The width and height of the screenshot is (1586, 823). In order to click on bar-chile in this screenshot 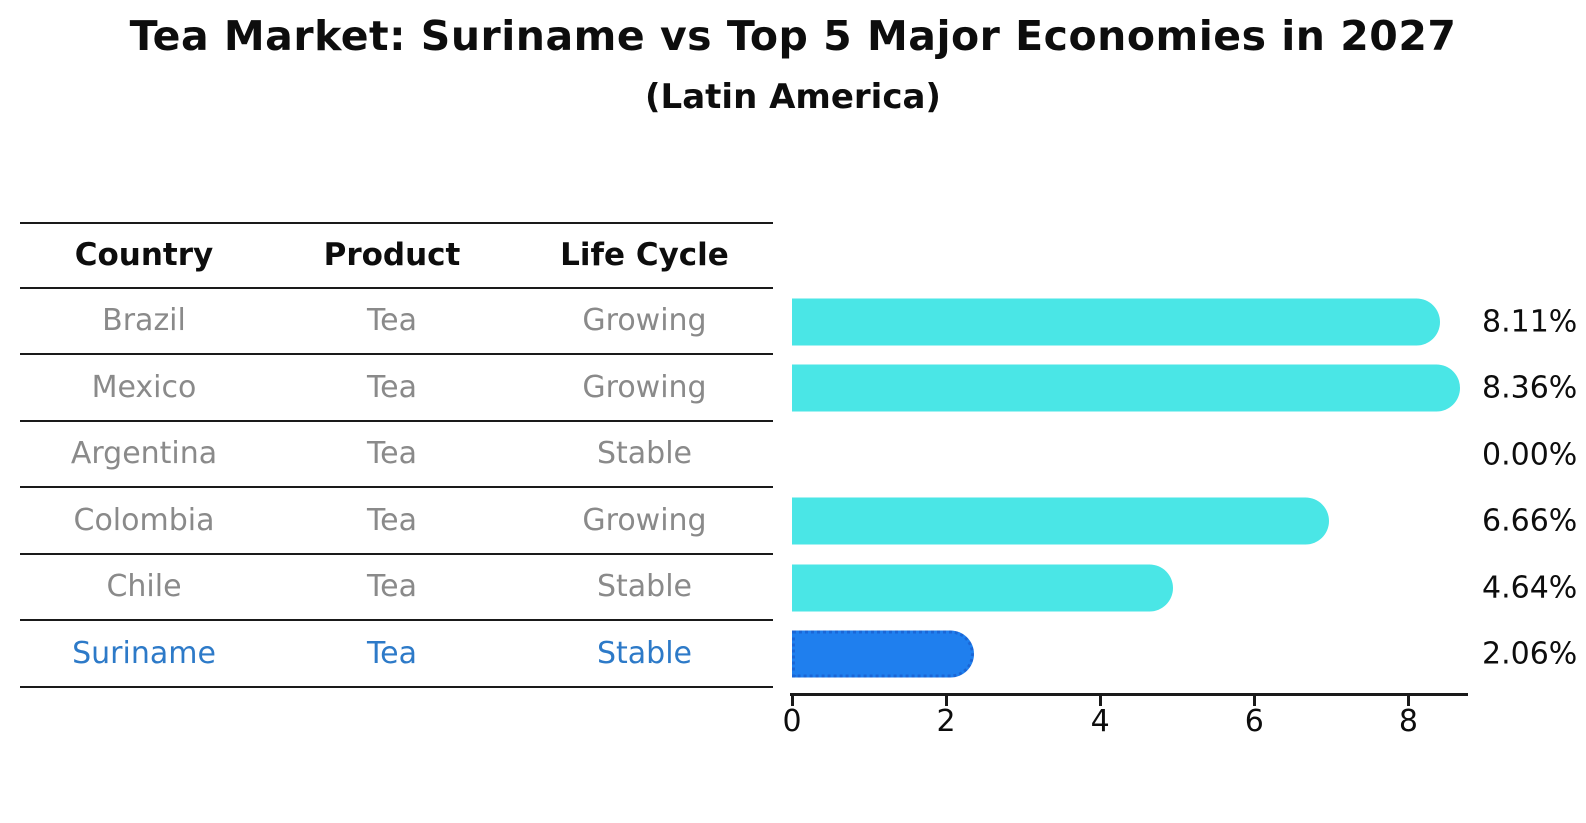, I will do `click(982, 588)`.